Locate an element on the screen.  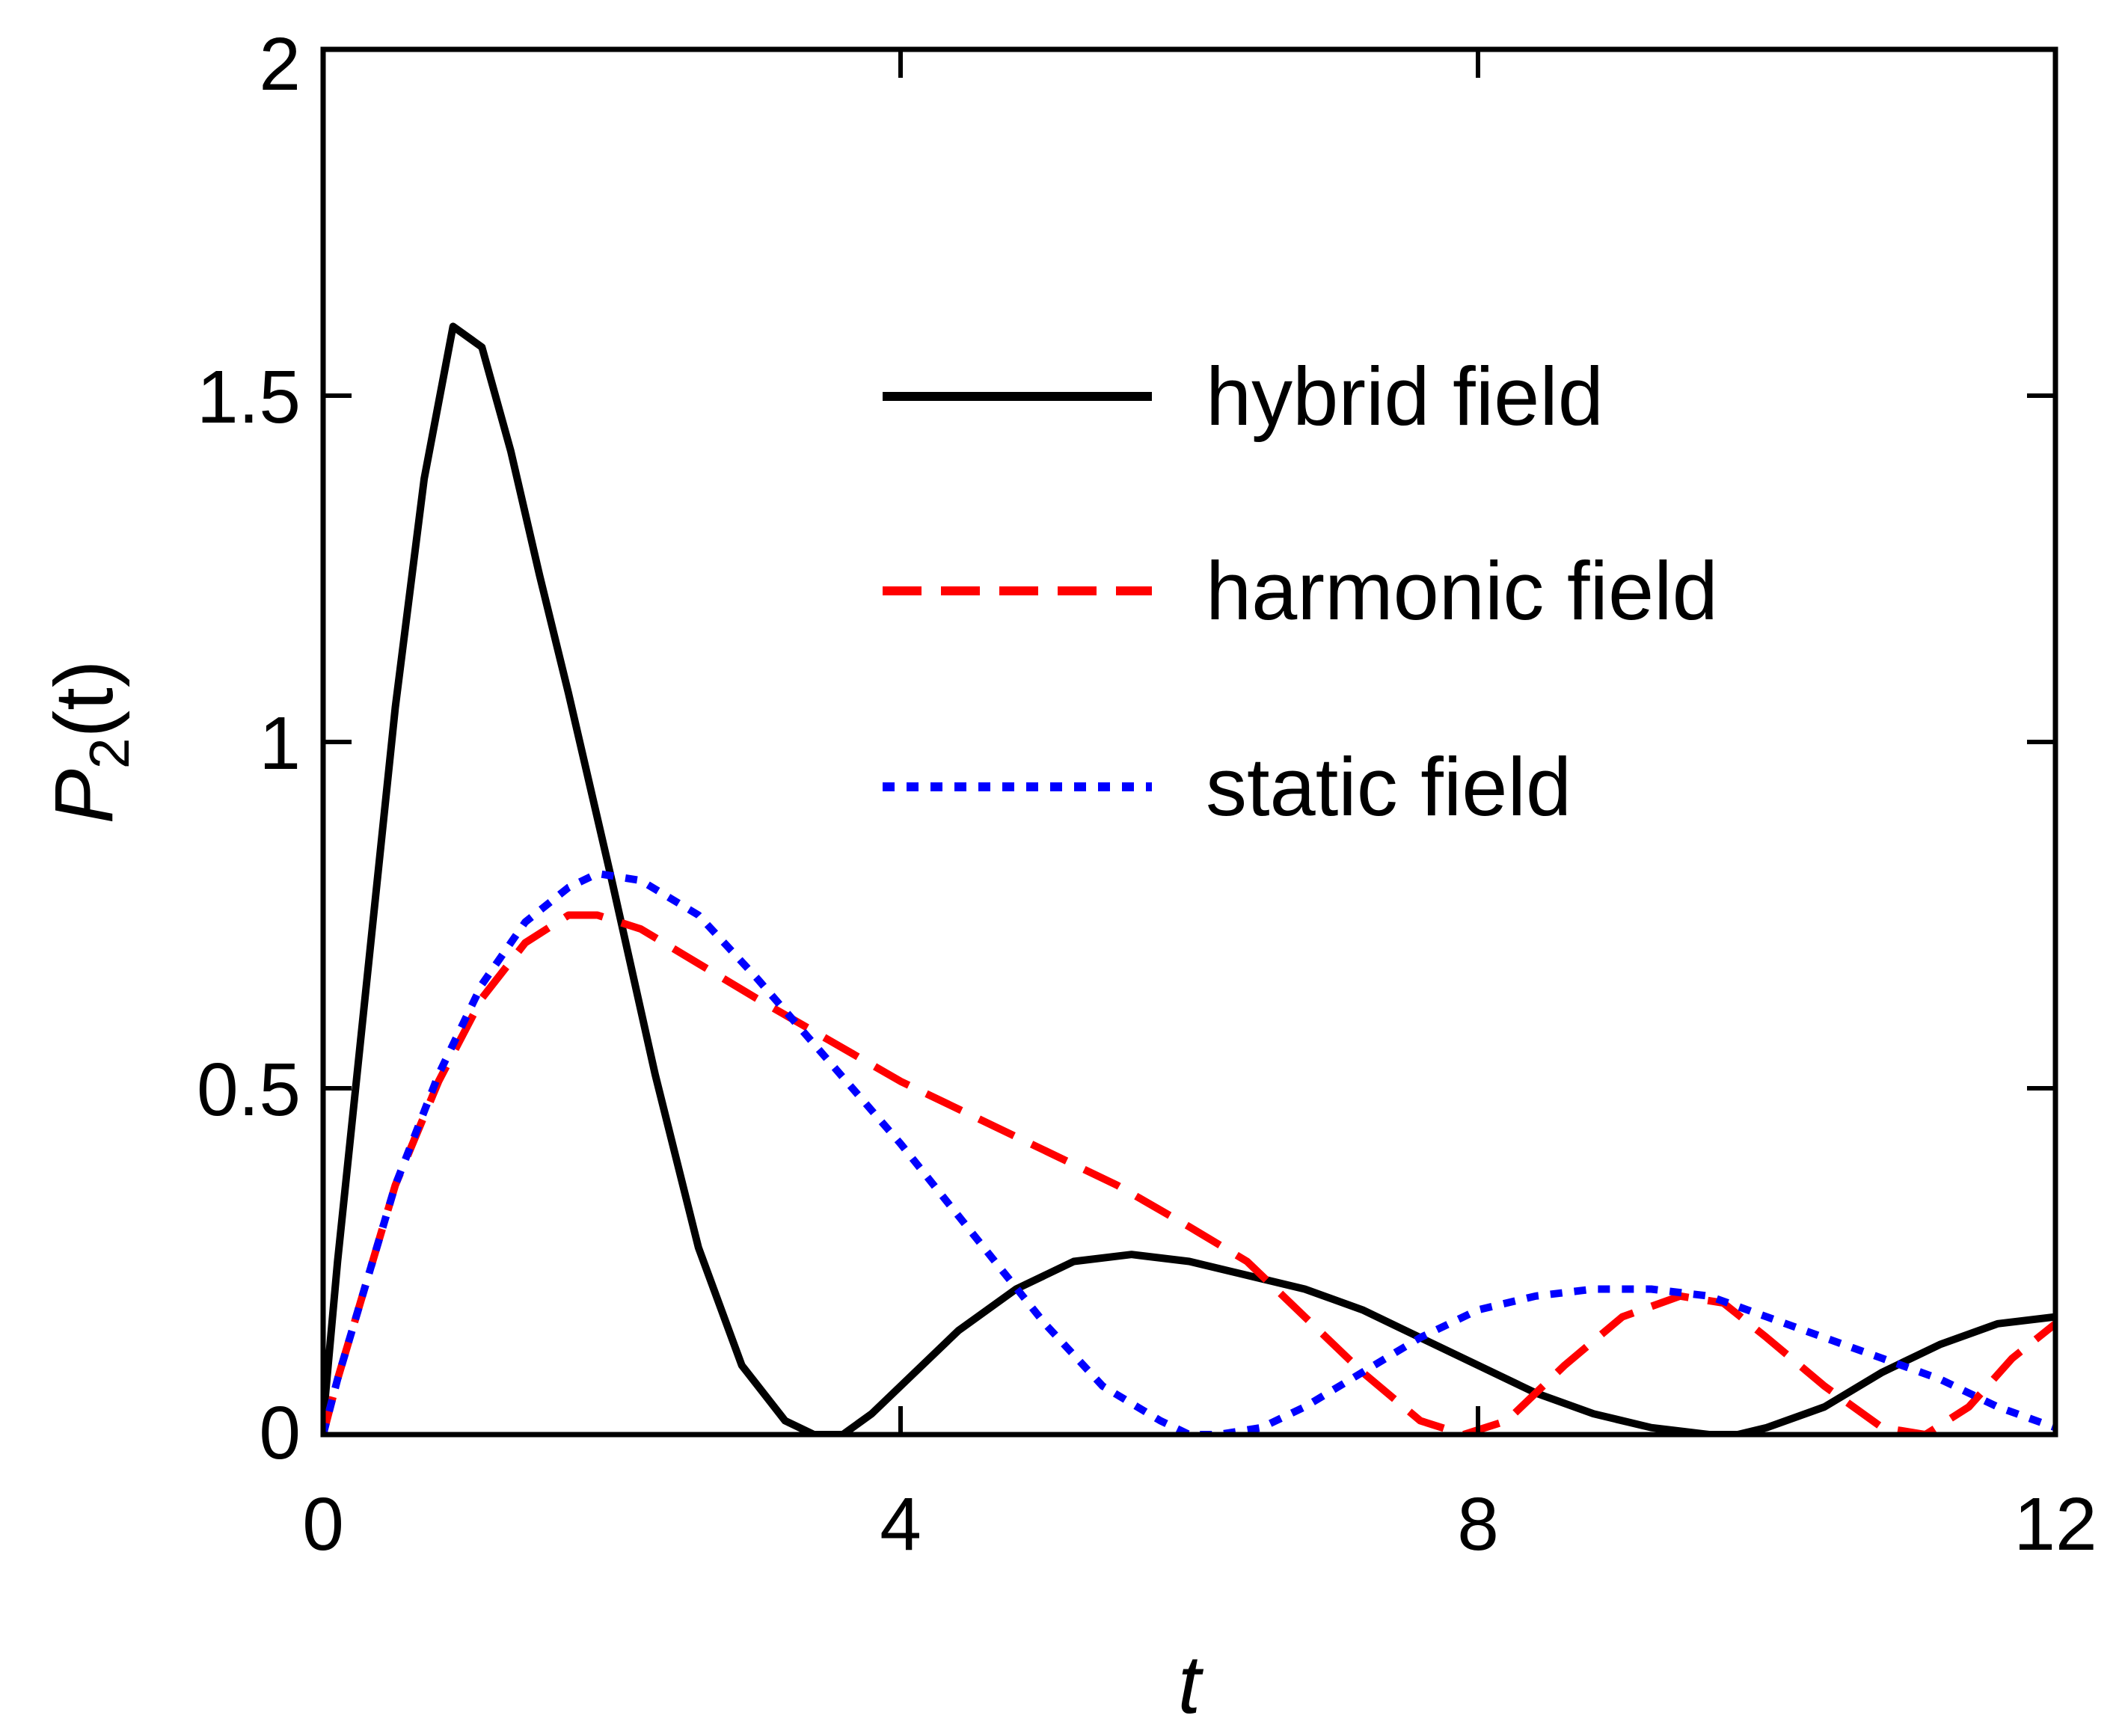
x-tick-label-1: 4 is located at coordinates (901, 1524).